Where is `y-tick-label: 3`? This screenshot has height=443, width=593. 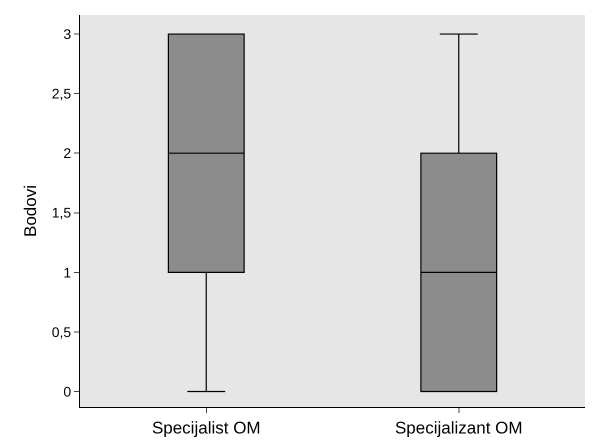
y-tick-label: 3 is located at coordinates (67, 34).